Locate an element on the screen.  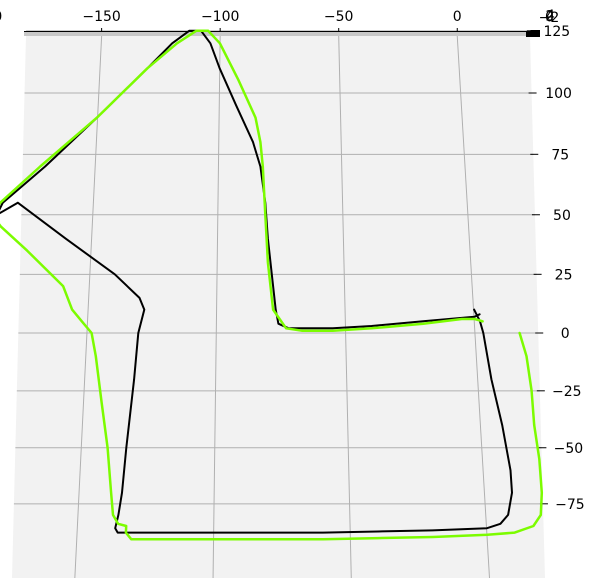
z-tick-label: −2 is located at coordinates (549, 18).